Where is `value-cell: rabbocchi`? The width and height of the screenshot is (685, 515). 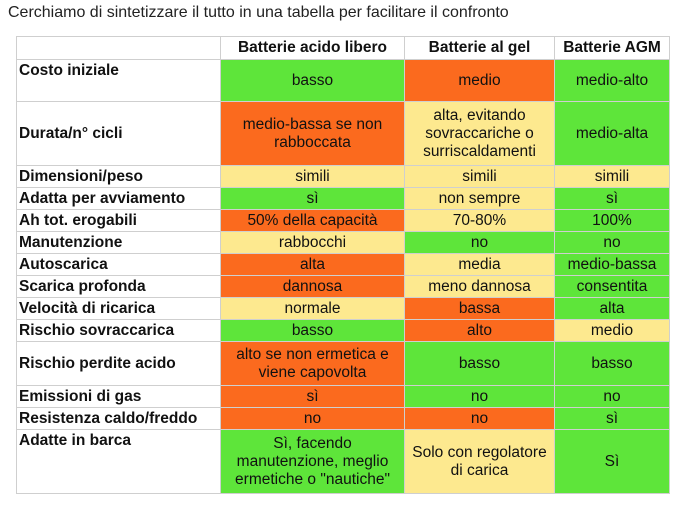 value-cell: rabbocchi is located at coordinates (312, 242).